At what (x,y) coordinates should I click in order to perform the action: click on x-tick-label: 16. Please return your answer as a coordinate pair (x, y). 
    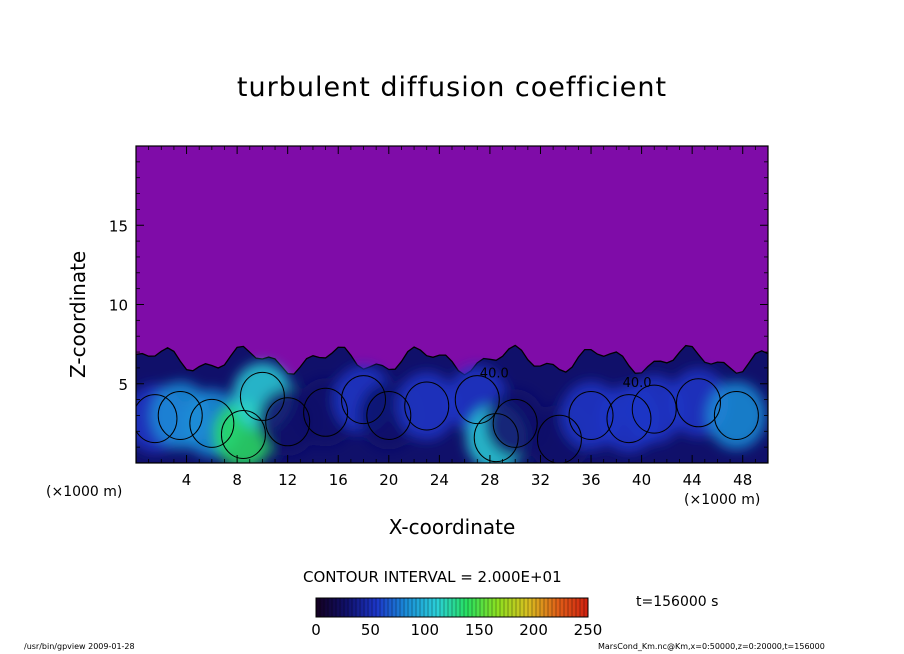
    Looking at the image, I should click on (338, 480).